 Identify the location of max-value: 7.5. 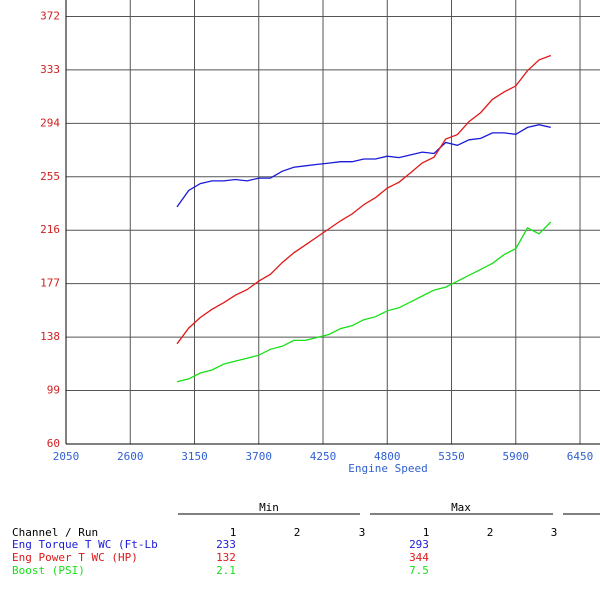
(419, 570).